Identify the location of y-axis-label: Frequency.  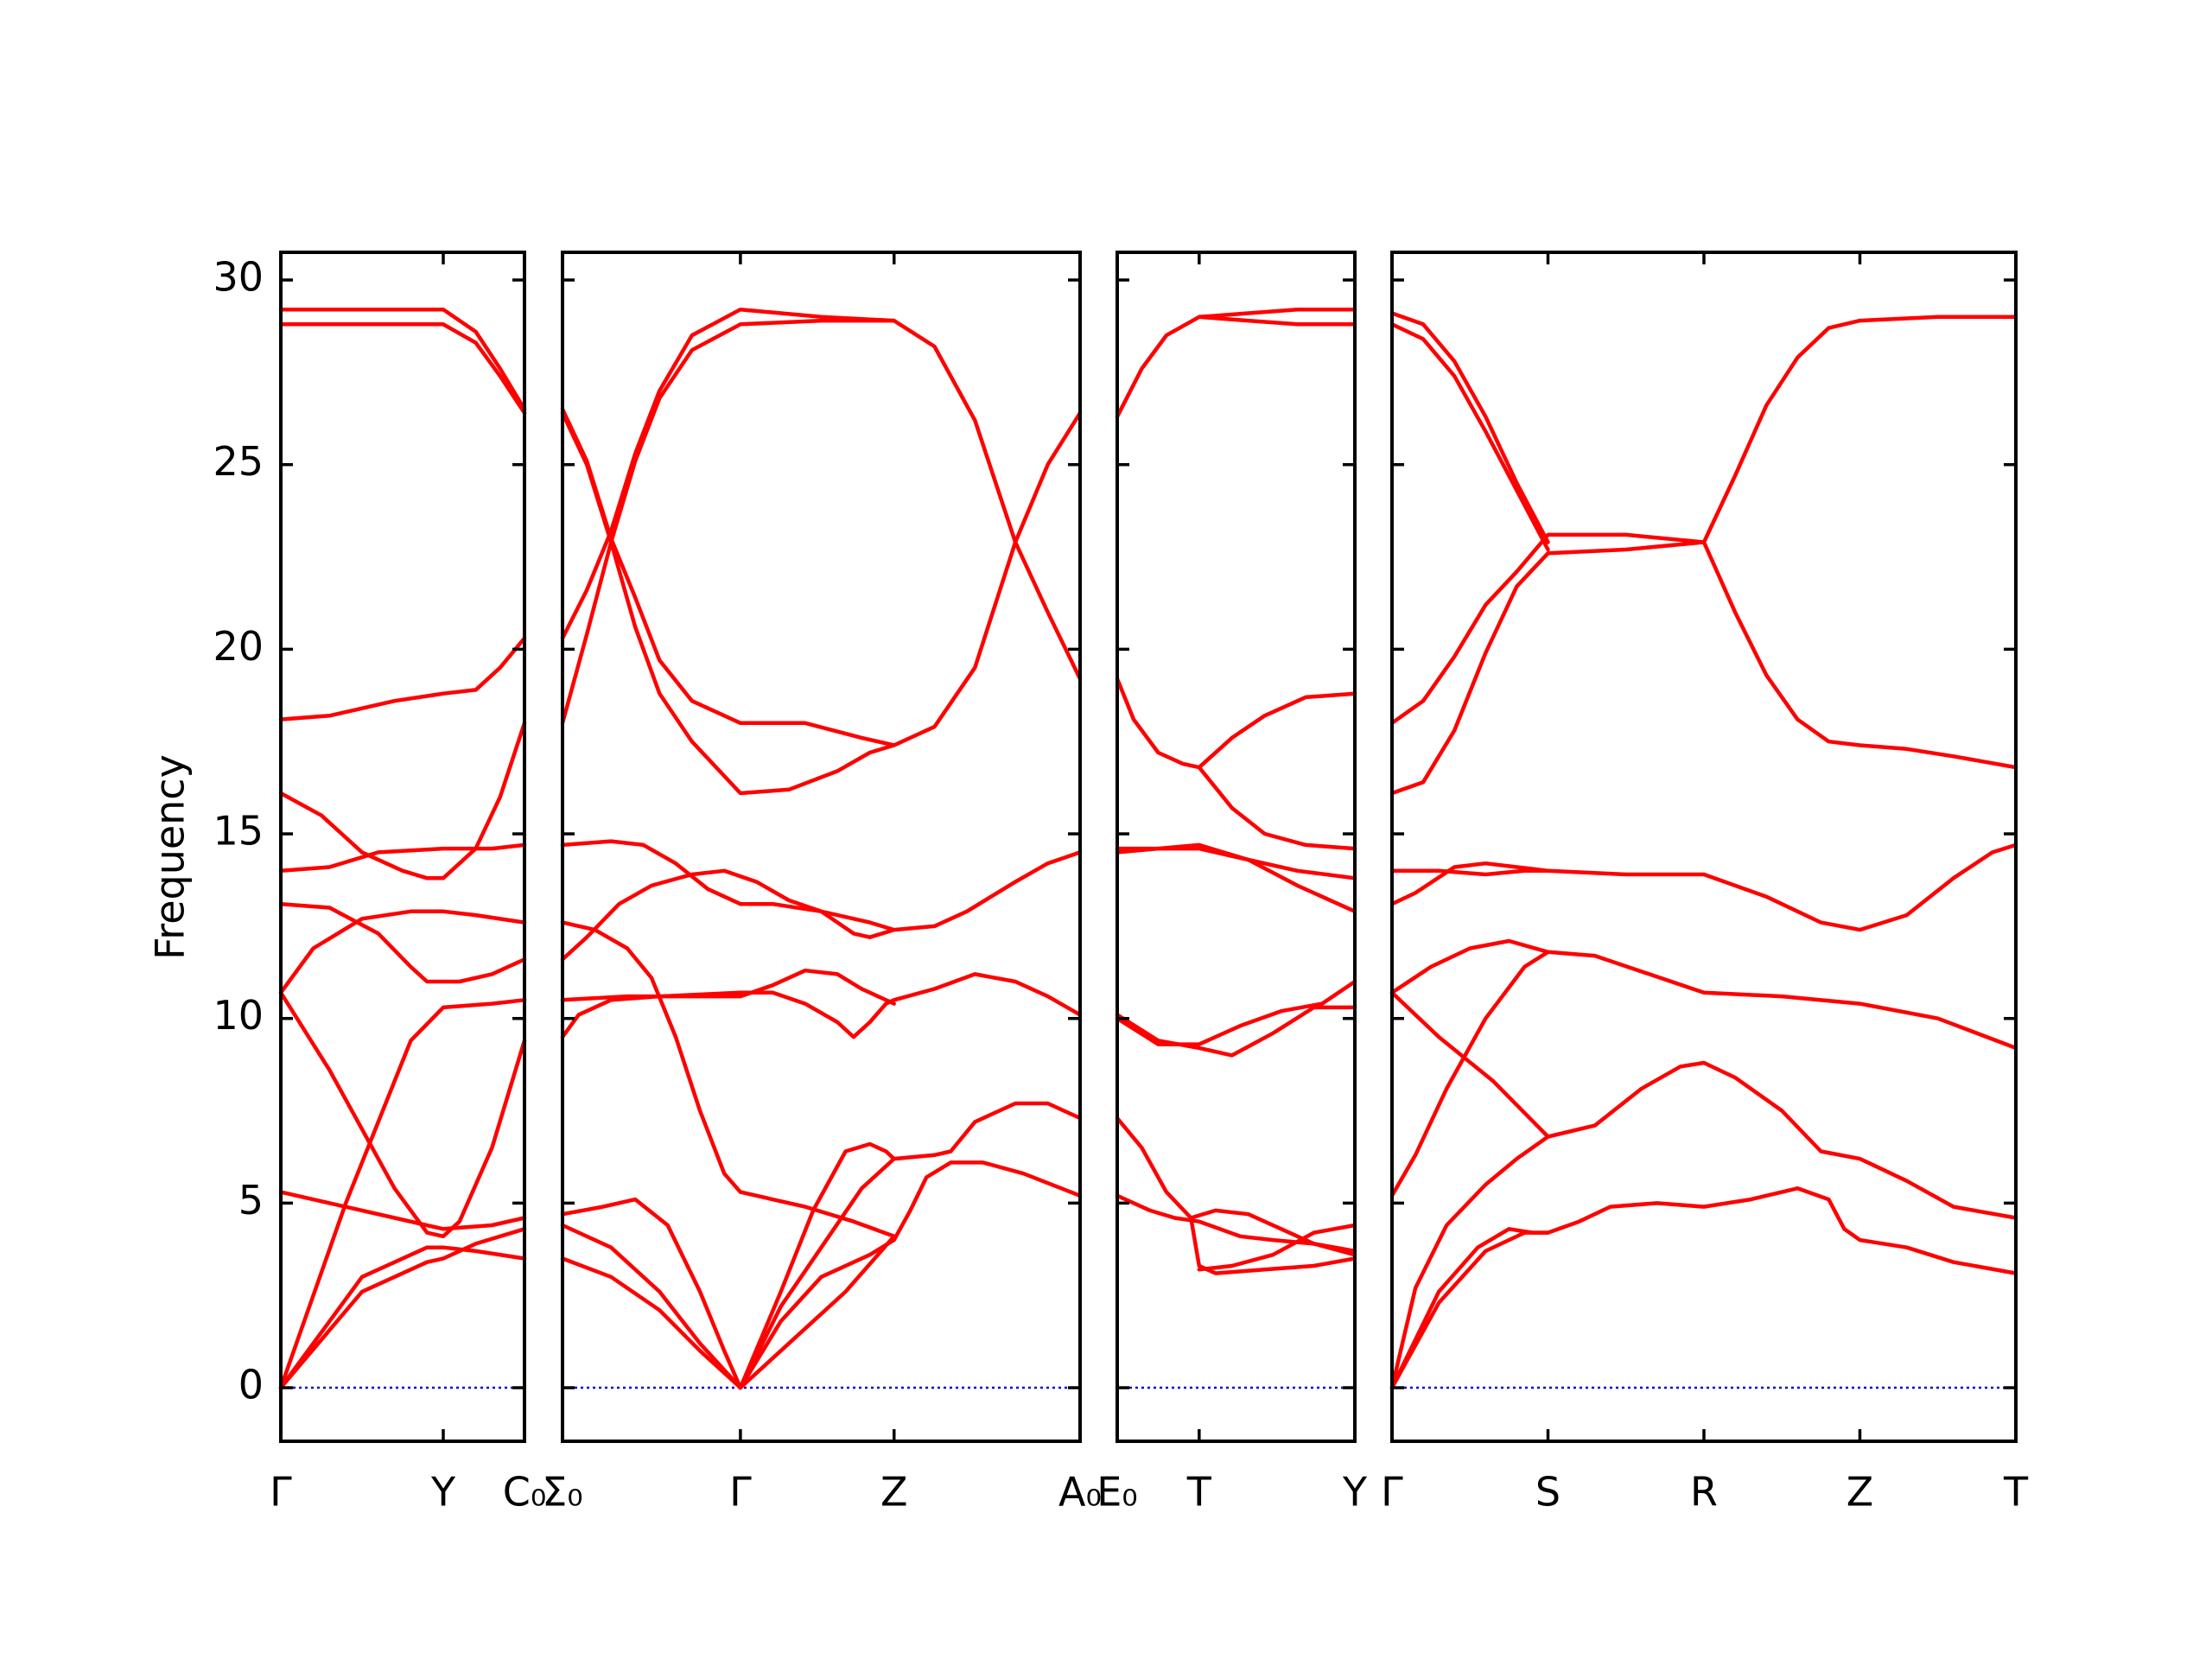
(170, 857).